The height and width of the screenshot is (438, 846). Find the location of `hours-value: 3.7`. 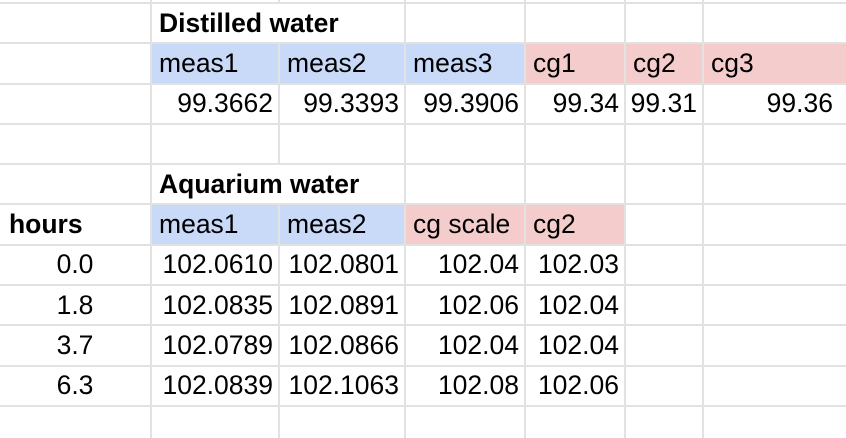

hours-value: 3.7 is located at coordinates (76, 346).